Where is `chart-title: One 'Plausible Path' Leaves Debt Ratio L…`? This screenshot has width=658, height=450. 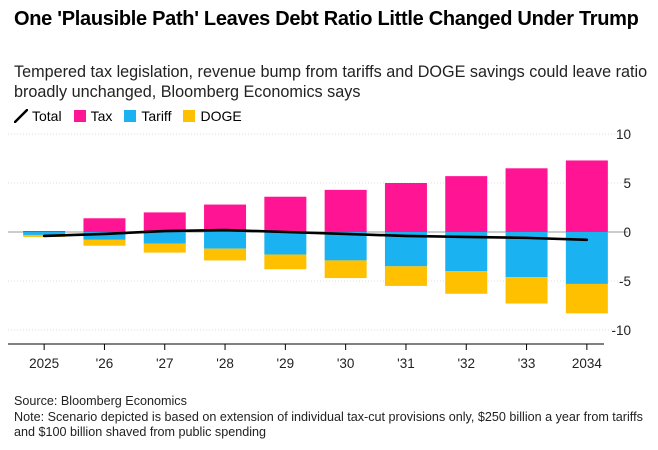 chart-title: One 'Plausible Path' Leaves Debt Ratio L… is located at coordinates (326, 19).